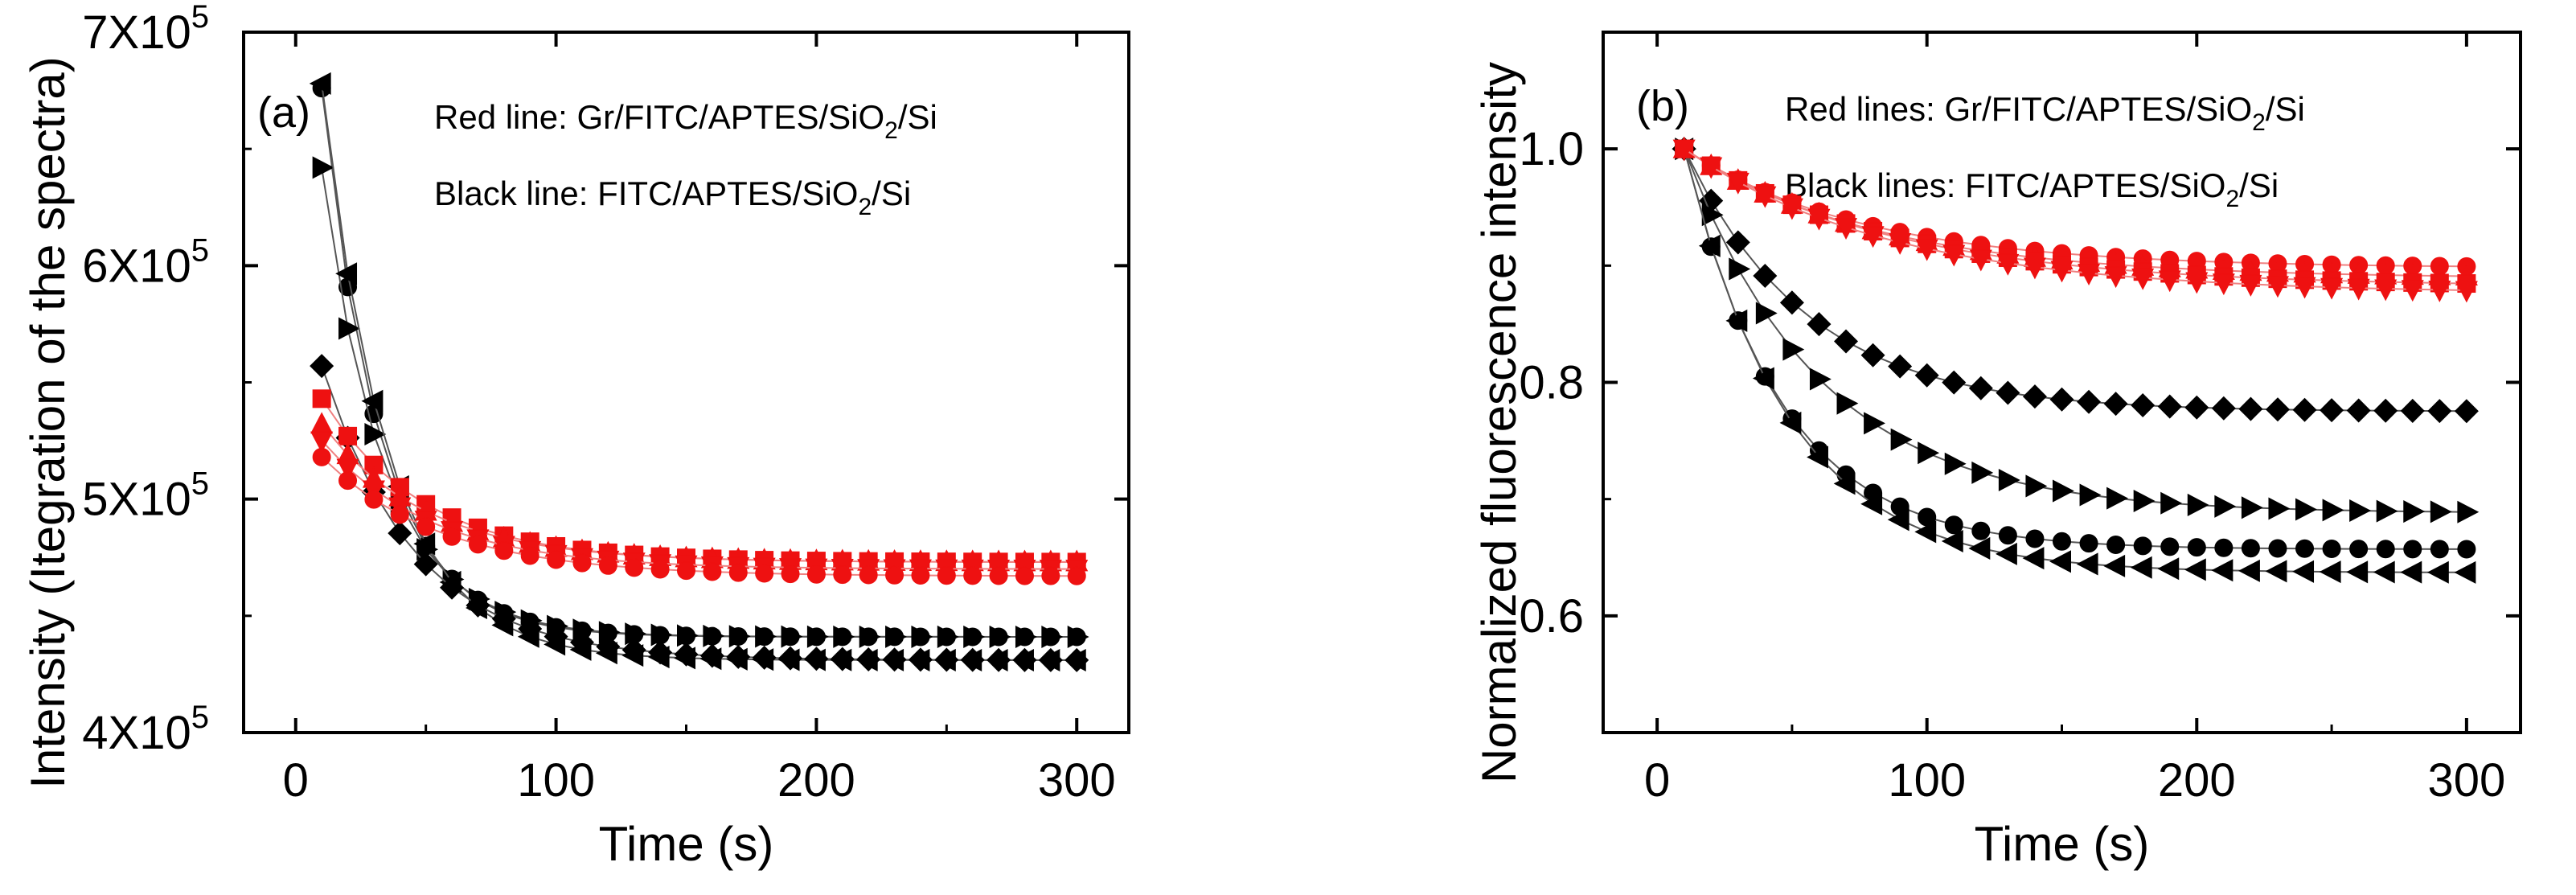  Describe the element at coordinates (283, 113) in the screenshot. I see `panel-label: (a)` at that location.